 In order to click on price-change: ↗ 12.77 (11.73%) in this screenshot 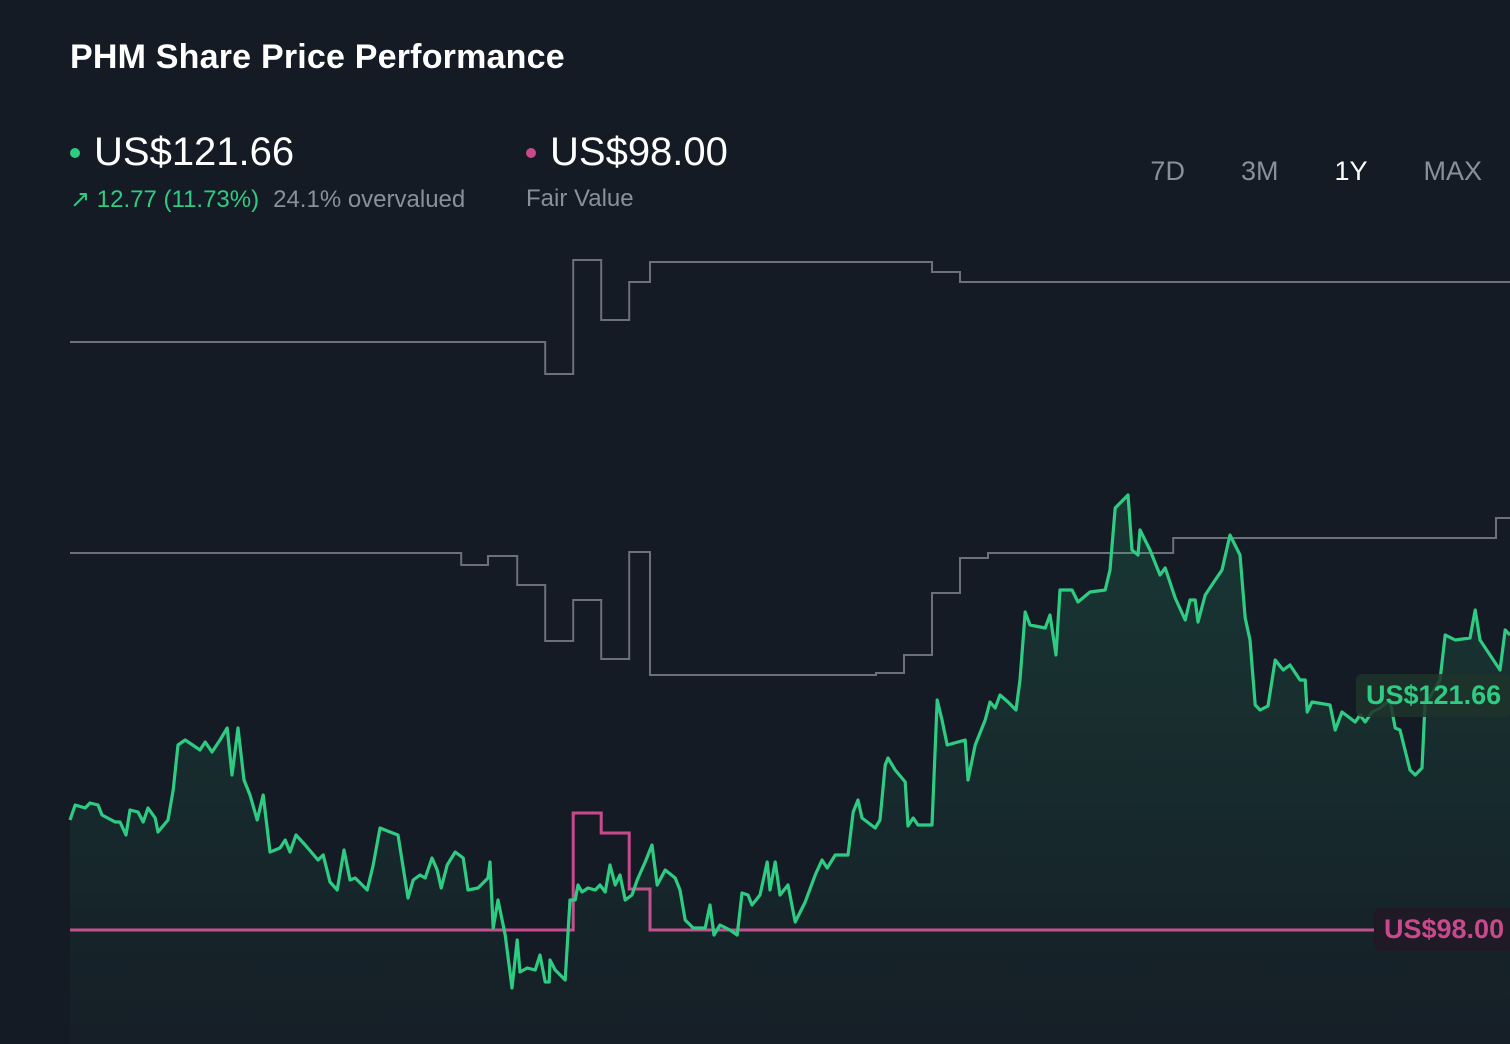, I will do `click(164, 199)`.